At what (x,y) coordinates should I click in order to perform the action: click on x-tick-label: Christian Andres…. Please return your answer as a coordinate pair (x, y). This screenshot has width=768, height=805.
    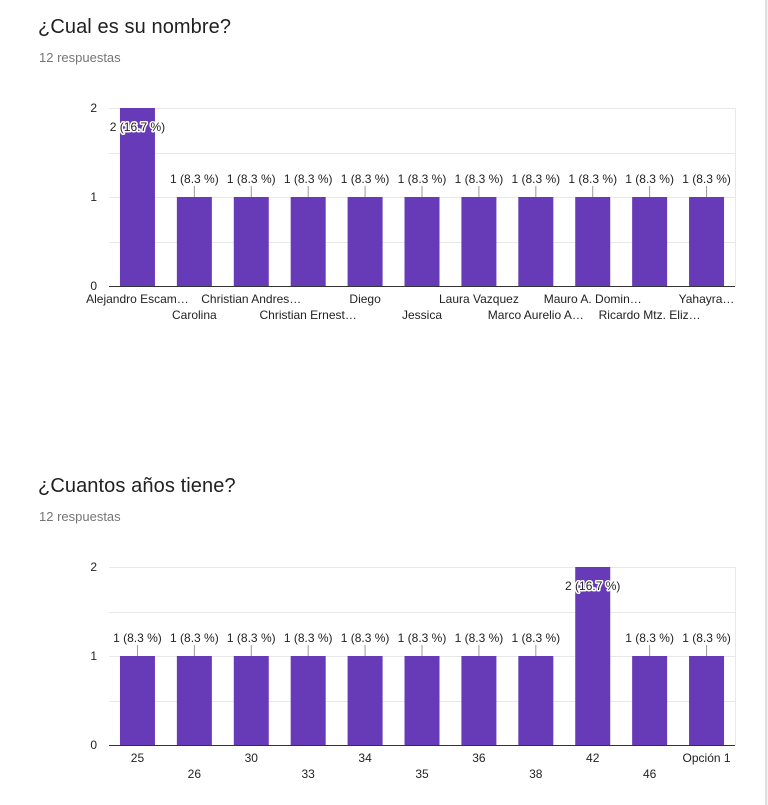
    Looking at the image, I should click on (251, 299).